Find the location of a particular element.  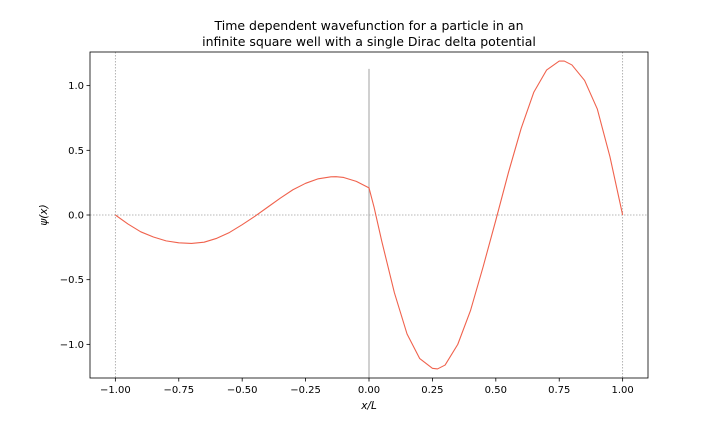

x-tick-label: 0.75 is located at coordinates (559, 390).